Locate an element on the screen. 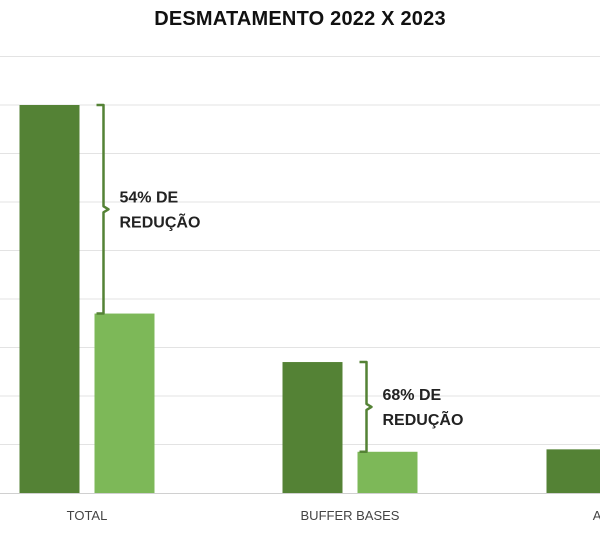  chart-title: DESMATAMENTO 2022 X 2023 is located at coordinates (300, 19).